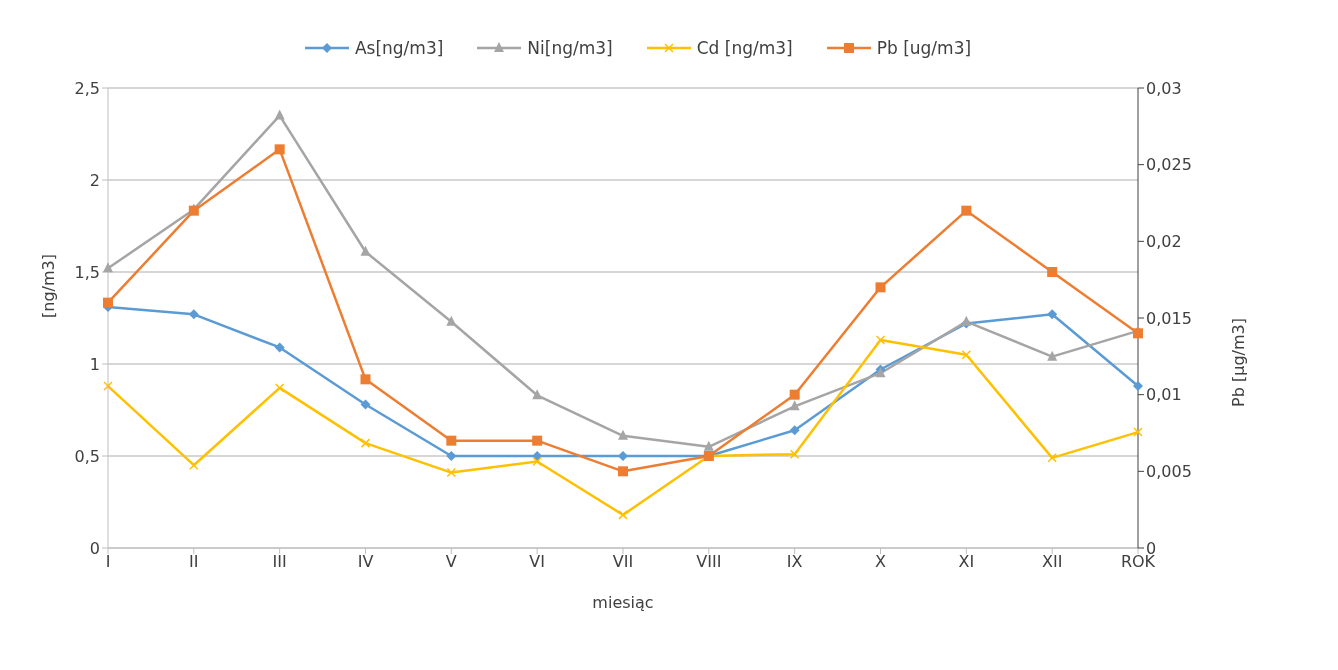 The width and height of the screenshot is (1338, 670). Describe the element at coordinates (1164, 242) in the screenshot. I see `y2-tick-label: 0,02` at that location.